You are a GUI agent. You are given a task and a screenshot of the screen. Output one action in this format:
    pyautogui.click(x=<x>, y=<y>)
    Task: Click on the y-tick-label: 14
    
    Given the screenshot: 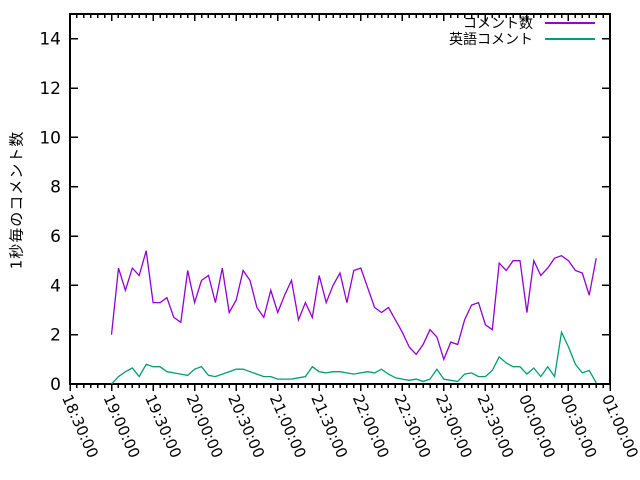 What is the action you would take?
    pyautogui.click(x=50, y=40)
    